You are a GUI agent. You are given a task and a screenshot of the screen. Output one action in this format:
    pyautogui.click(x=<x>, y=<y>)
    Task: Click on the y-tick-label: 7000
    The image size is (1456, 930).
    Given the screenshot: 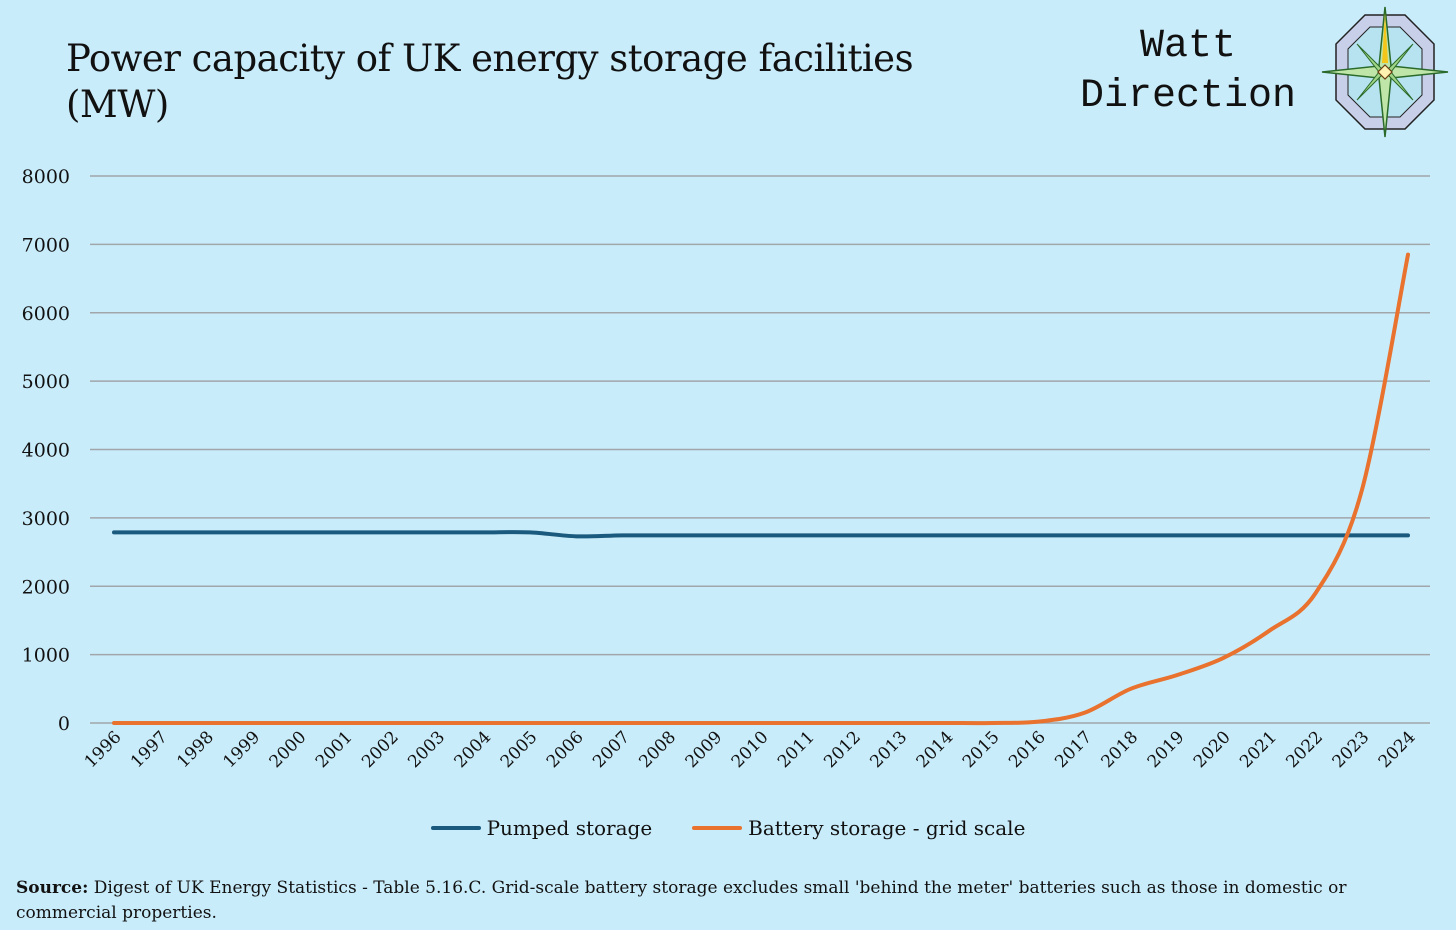 What is the action you would take?
    pyautogui.click(x=46, y=245)
    